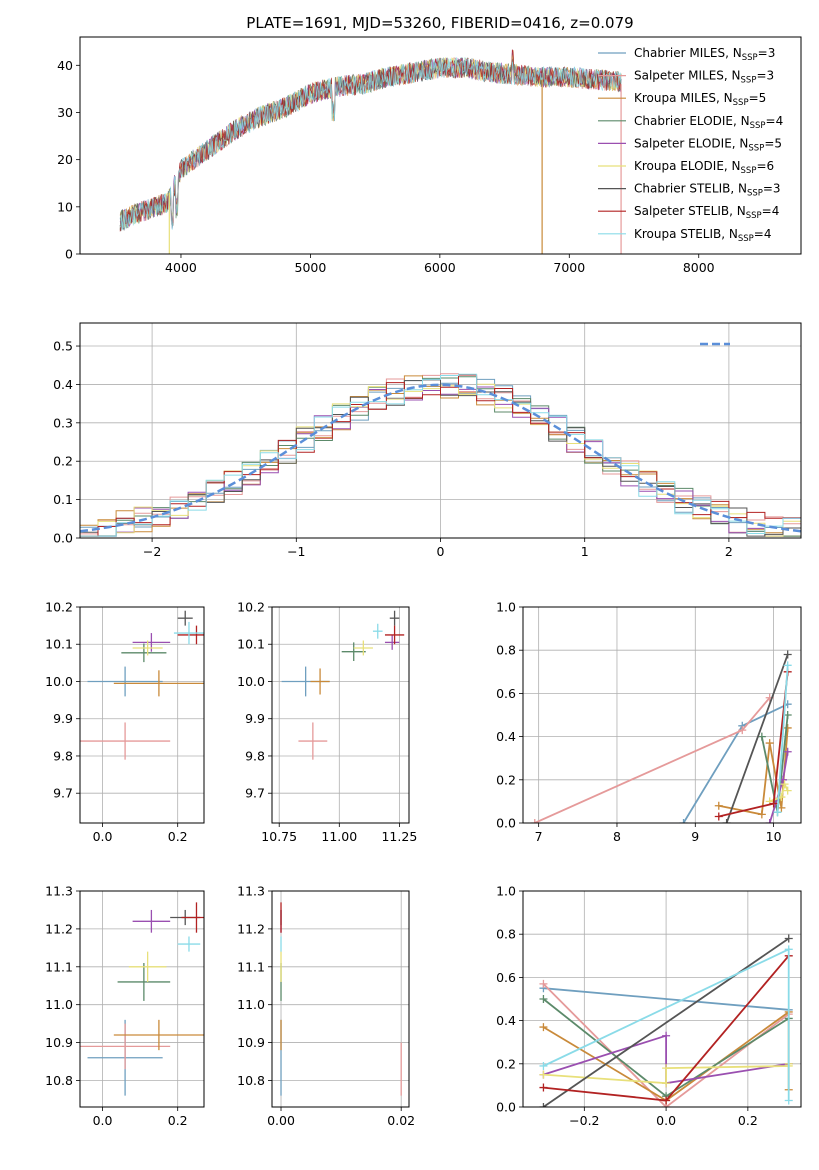 The width and height of the screenshot is (819, 1170). I want to click on histogram-step-line, so click(440, 455).